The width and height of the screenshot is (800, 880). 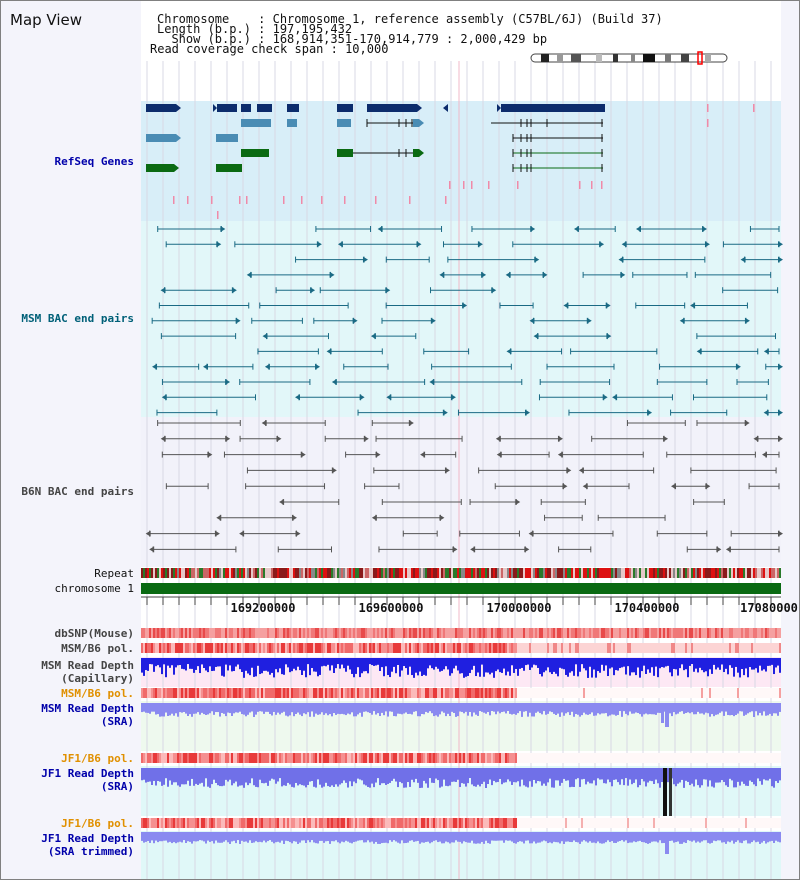 I want to click on track-label-msm-b6-pol: MSM/B6 pol., so click(x=97, y=648).